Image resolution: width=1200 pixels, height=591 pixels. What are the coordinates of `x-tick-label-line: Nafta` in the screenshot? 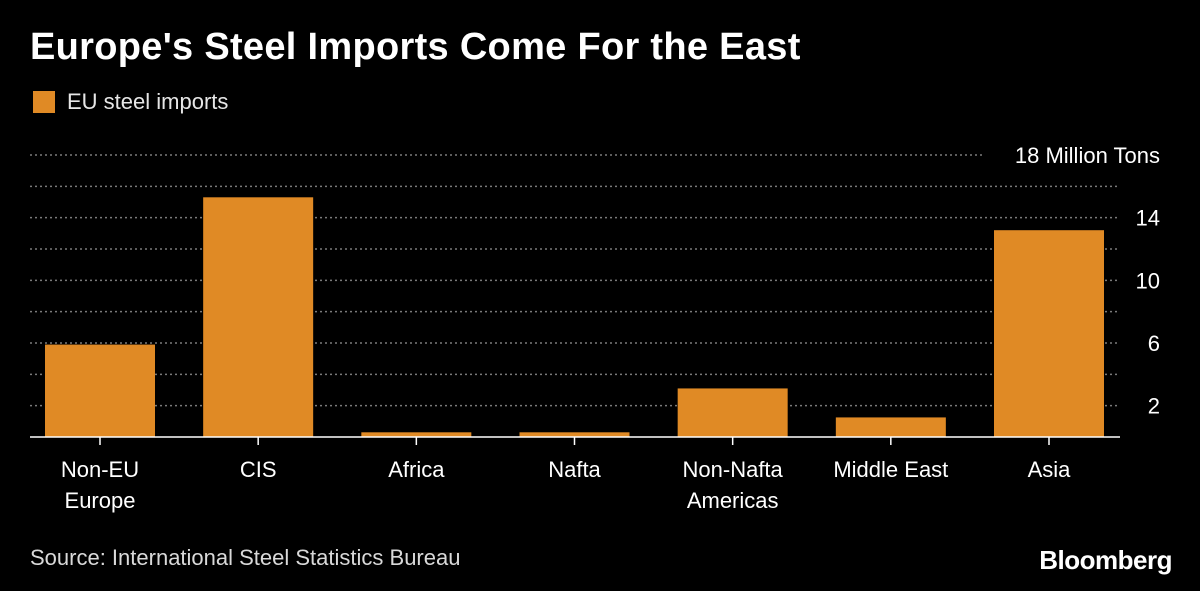 It's located at (574, 469).